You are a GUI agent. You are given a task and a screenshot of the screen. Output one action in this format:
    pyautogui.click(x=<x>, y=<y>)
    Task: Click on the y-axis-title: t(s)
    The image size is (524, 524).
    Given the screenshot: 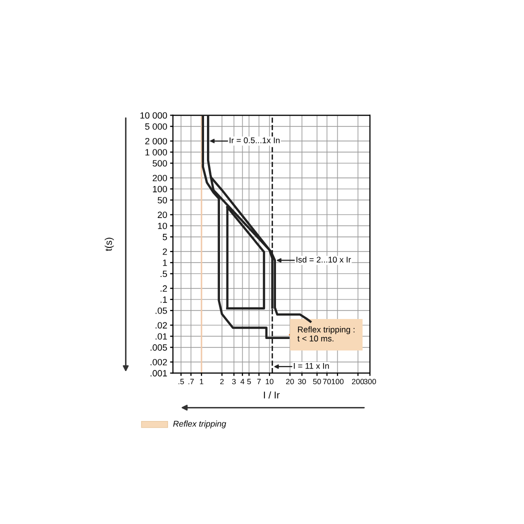 What is the action you would take?
    pyautogui.click(x=109, y=245)
    